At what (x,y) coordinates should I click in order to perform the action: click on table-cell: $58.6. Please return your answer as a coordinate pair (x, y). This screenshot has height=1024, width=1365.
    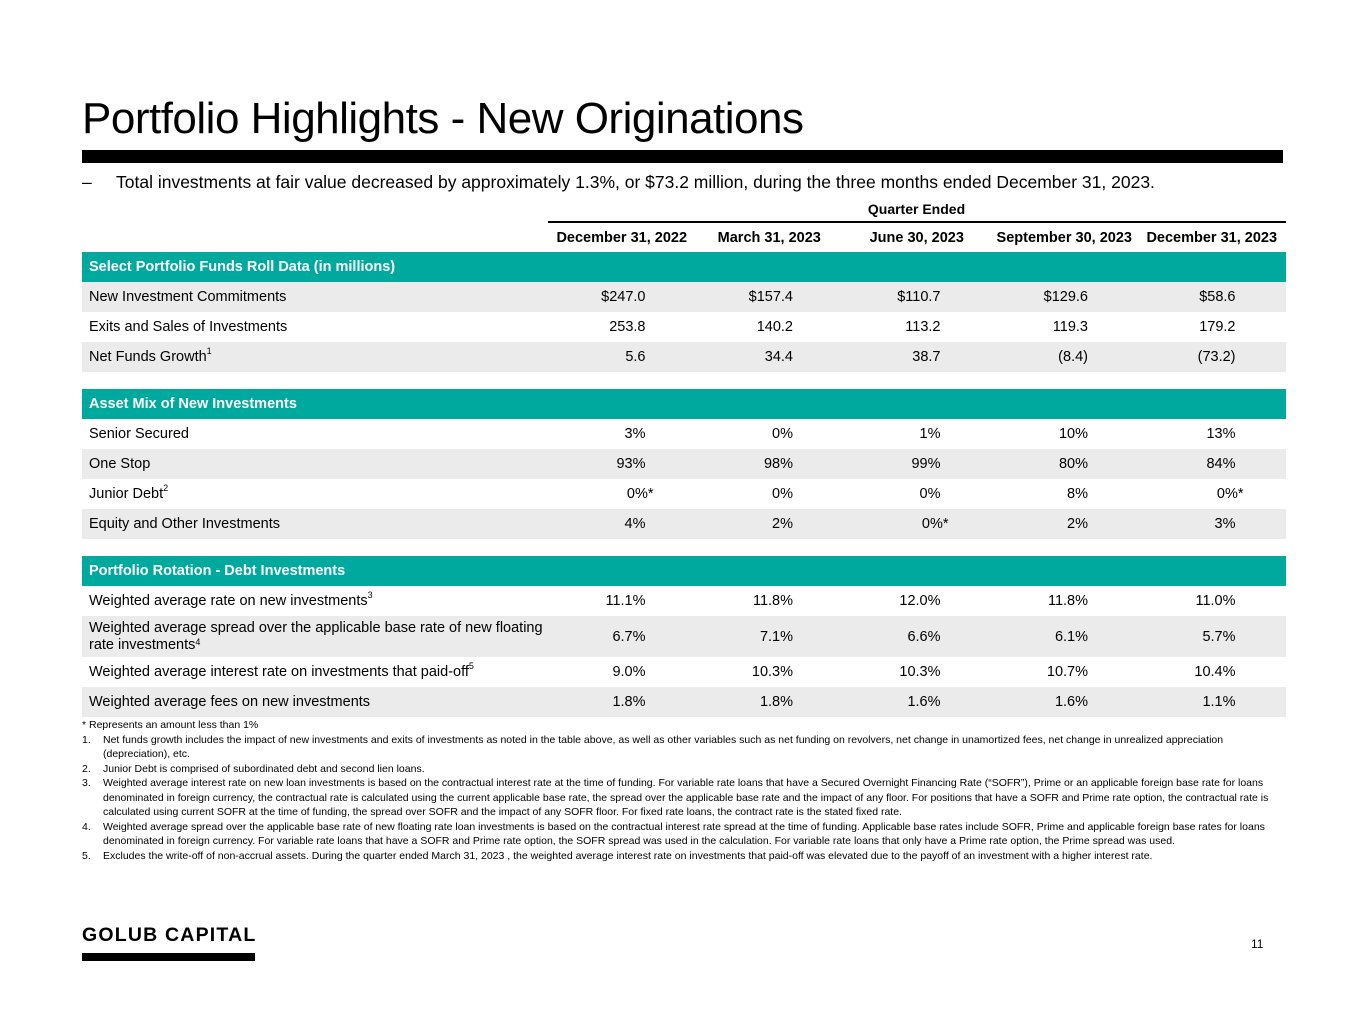
    Looking at the image, I should click on (1217, 297).